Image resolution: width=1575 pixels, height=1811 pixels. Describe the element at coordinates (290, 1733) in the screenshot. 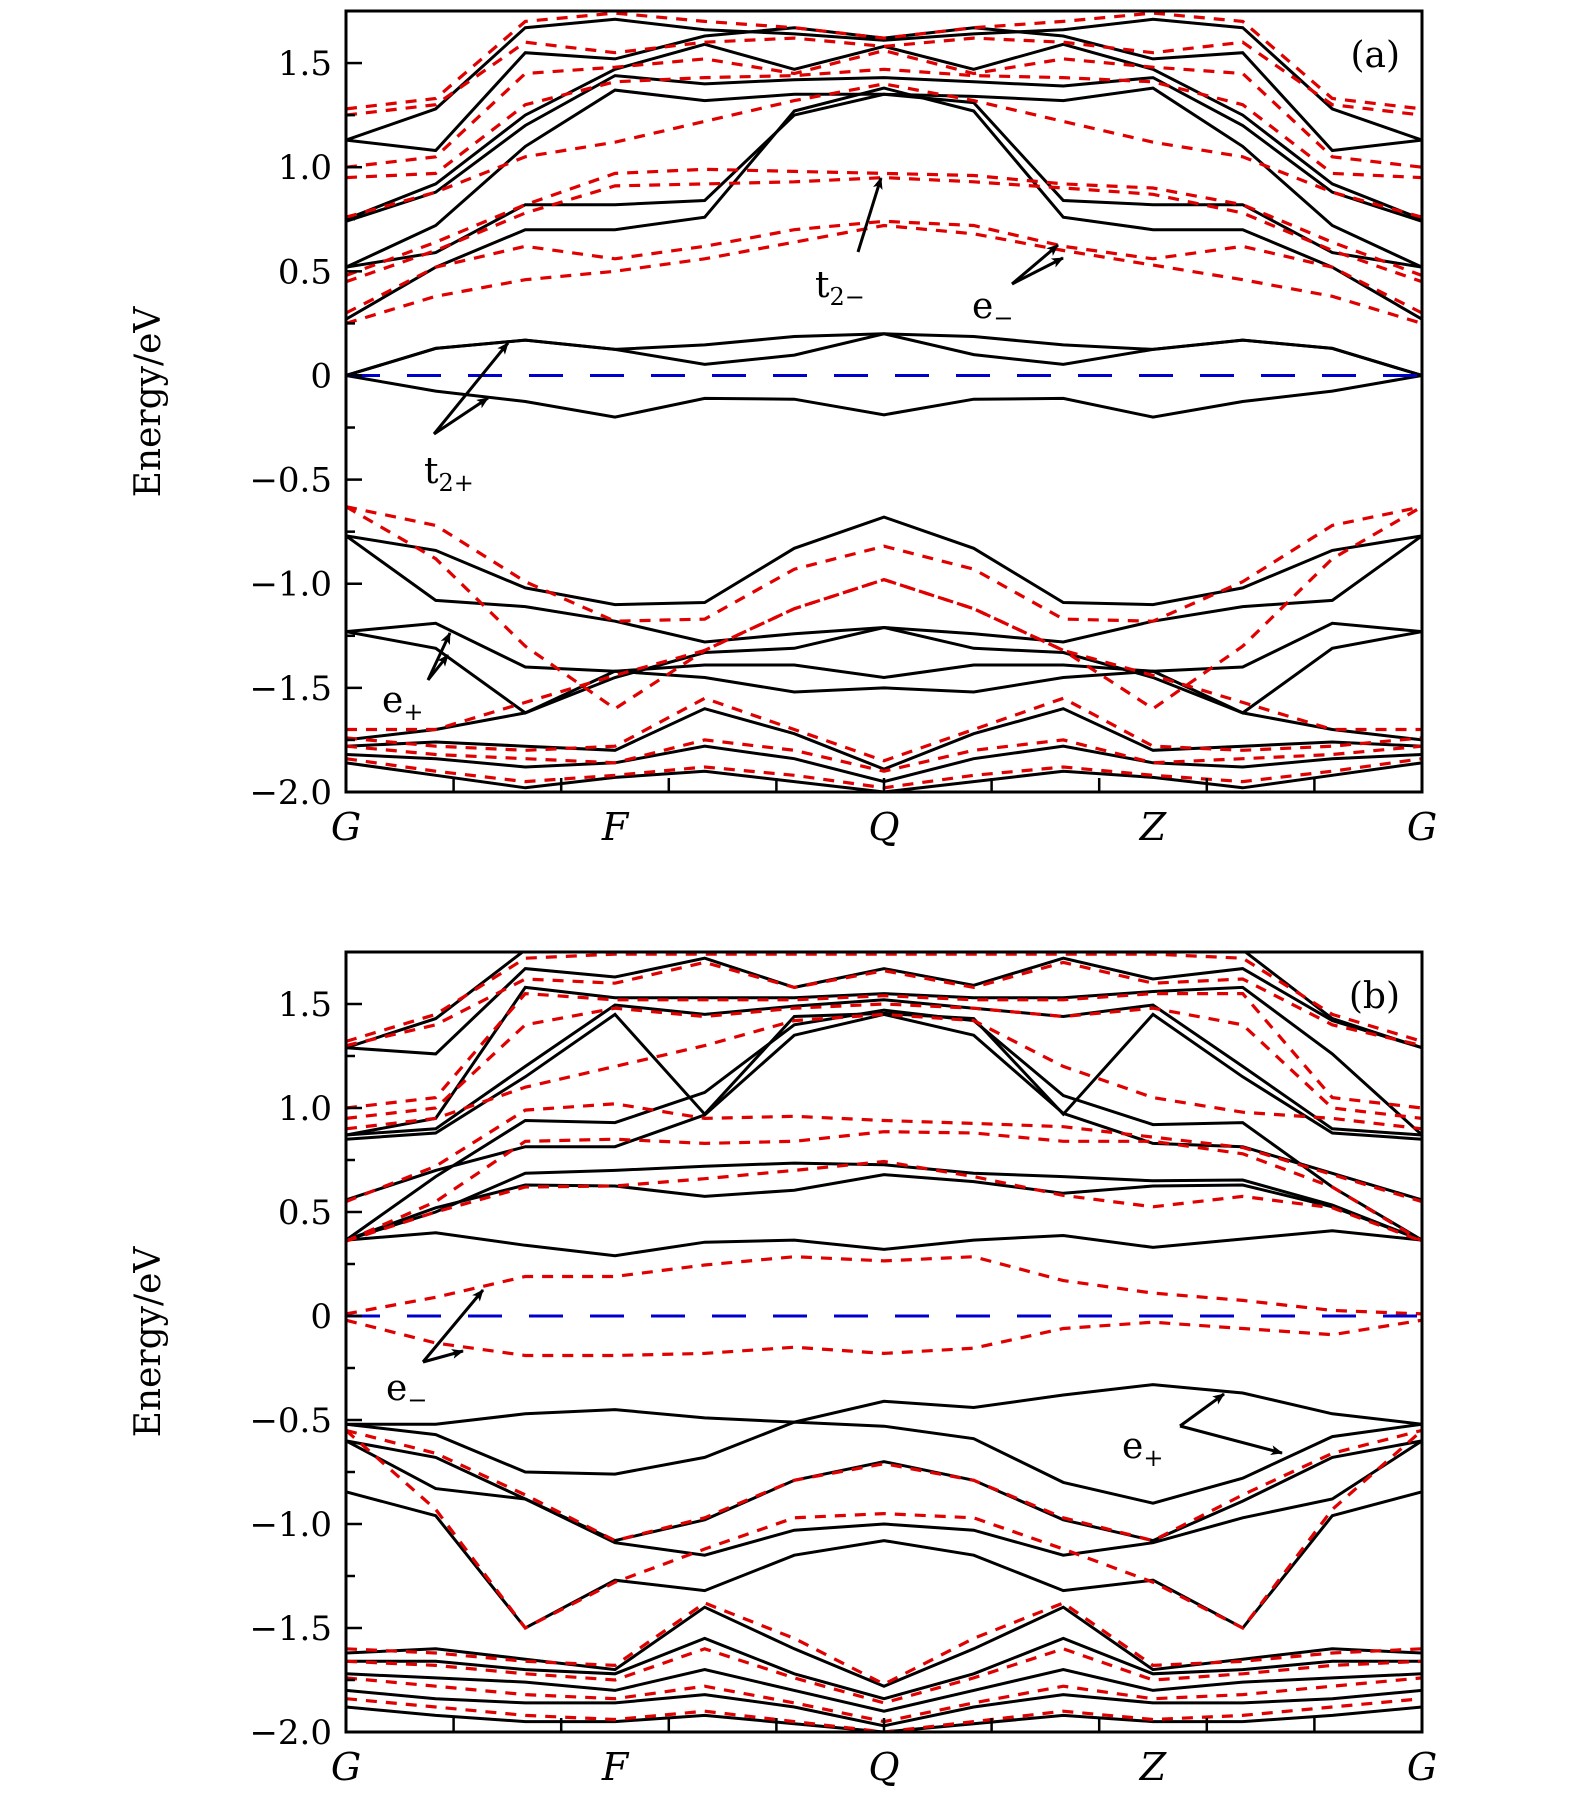

I see `y-tick-label: −2.0` at that location.